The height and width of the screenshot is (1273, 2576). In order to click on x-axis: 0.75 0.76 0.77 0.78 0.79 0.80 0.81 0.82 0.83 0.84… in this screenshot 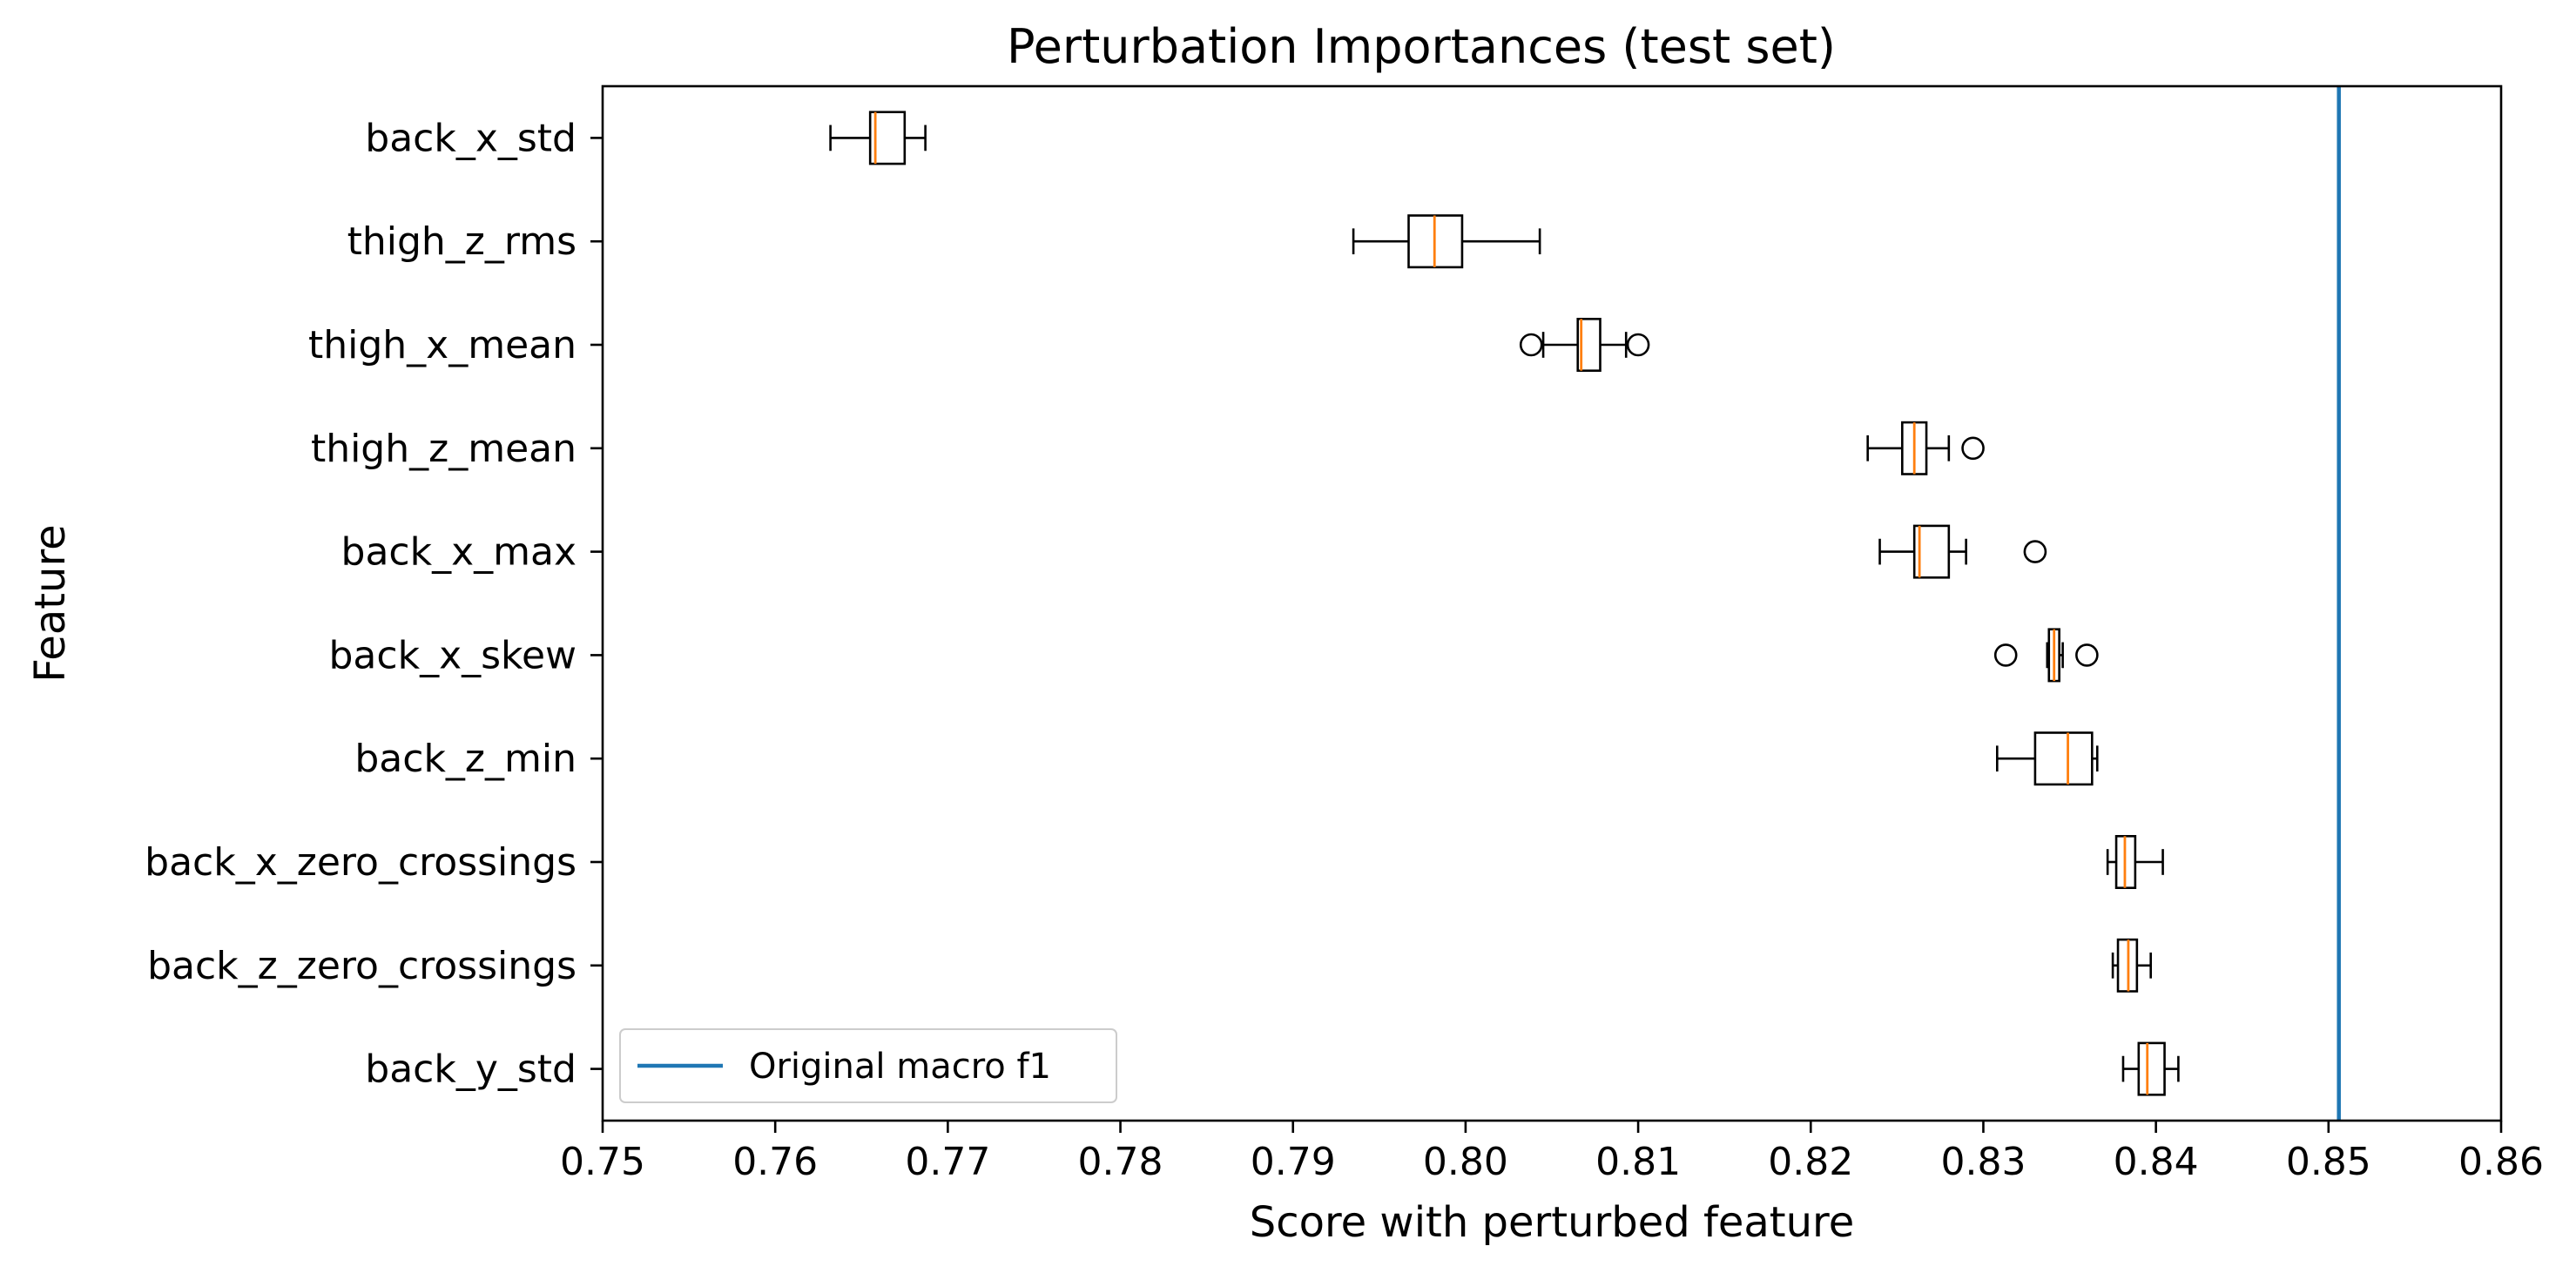, I will do `click(1552, 1152)`.